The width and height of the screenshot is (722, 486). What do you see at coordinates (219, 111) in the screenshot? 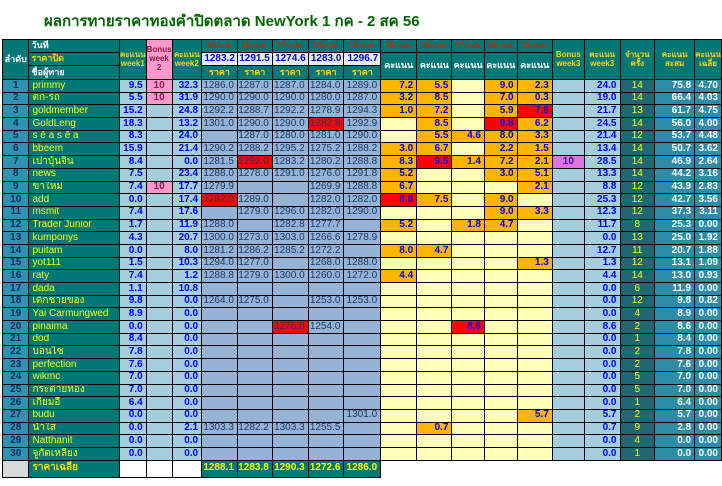
I see `price-cell: 1292.2` at bounding box center [219, 111].